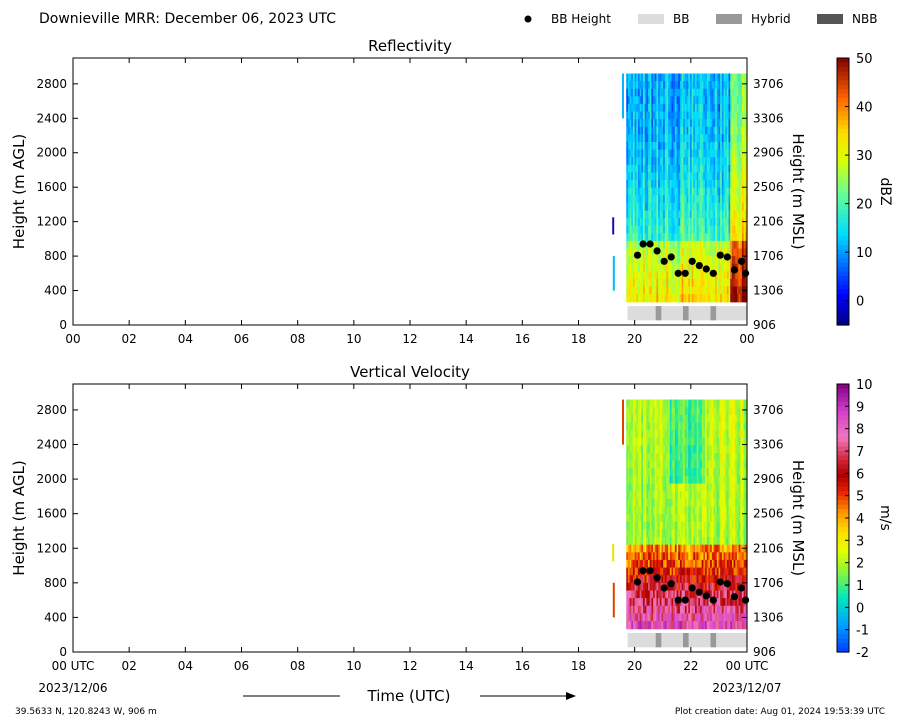 The image size is (900, 725). What do you see at coordinates (860, 452) in the screenshot?
I see `colorbar-tick-label: 7` at bounding box center [860, 452].